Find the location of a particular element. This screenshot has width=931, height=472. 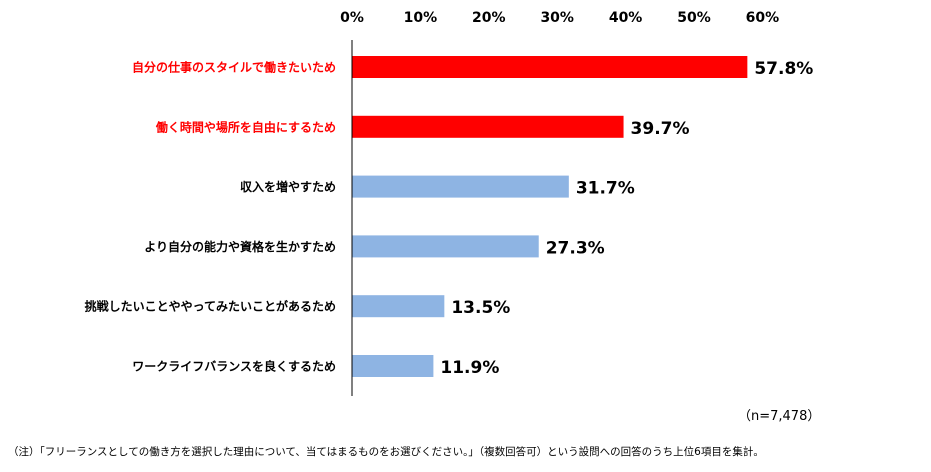

x-tick-label: 20% is located at coordinates (489, 18).